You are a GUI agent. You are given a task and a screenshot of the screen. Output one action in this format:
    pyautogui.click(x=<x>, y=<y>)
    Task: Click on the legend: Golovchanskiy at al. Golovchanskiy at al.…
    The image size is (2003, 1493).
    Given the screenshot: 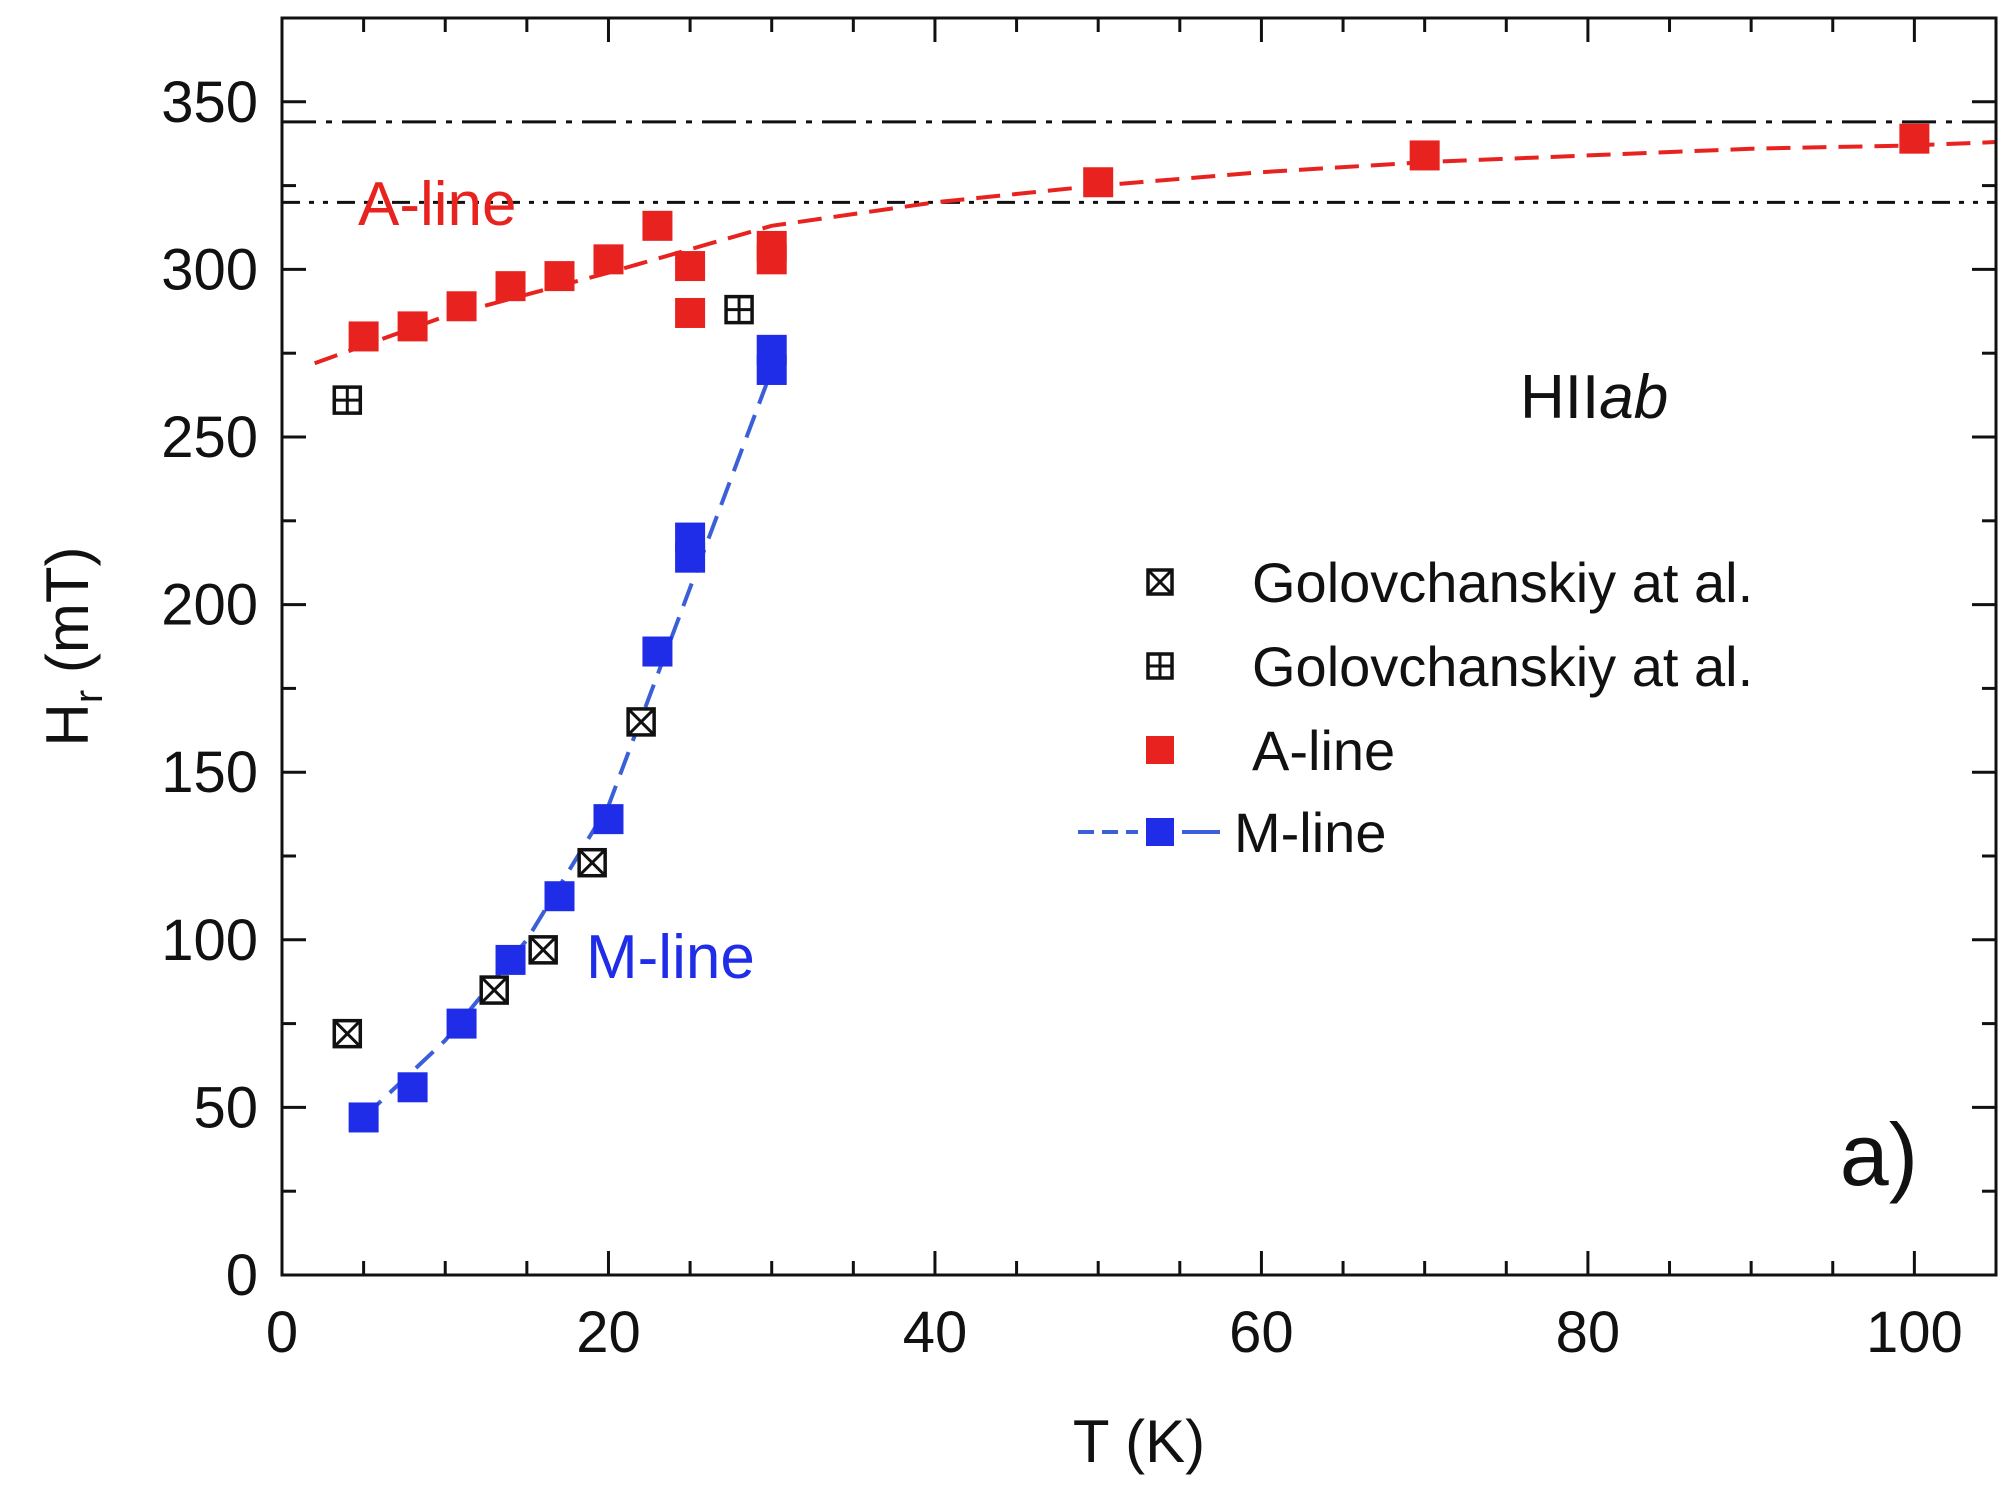 What is the action you would take?
    pyautogui.click(x=1415, y=707)
    